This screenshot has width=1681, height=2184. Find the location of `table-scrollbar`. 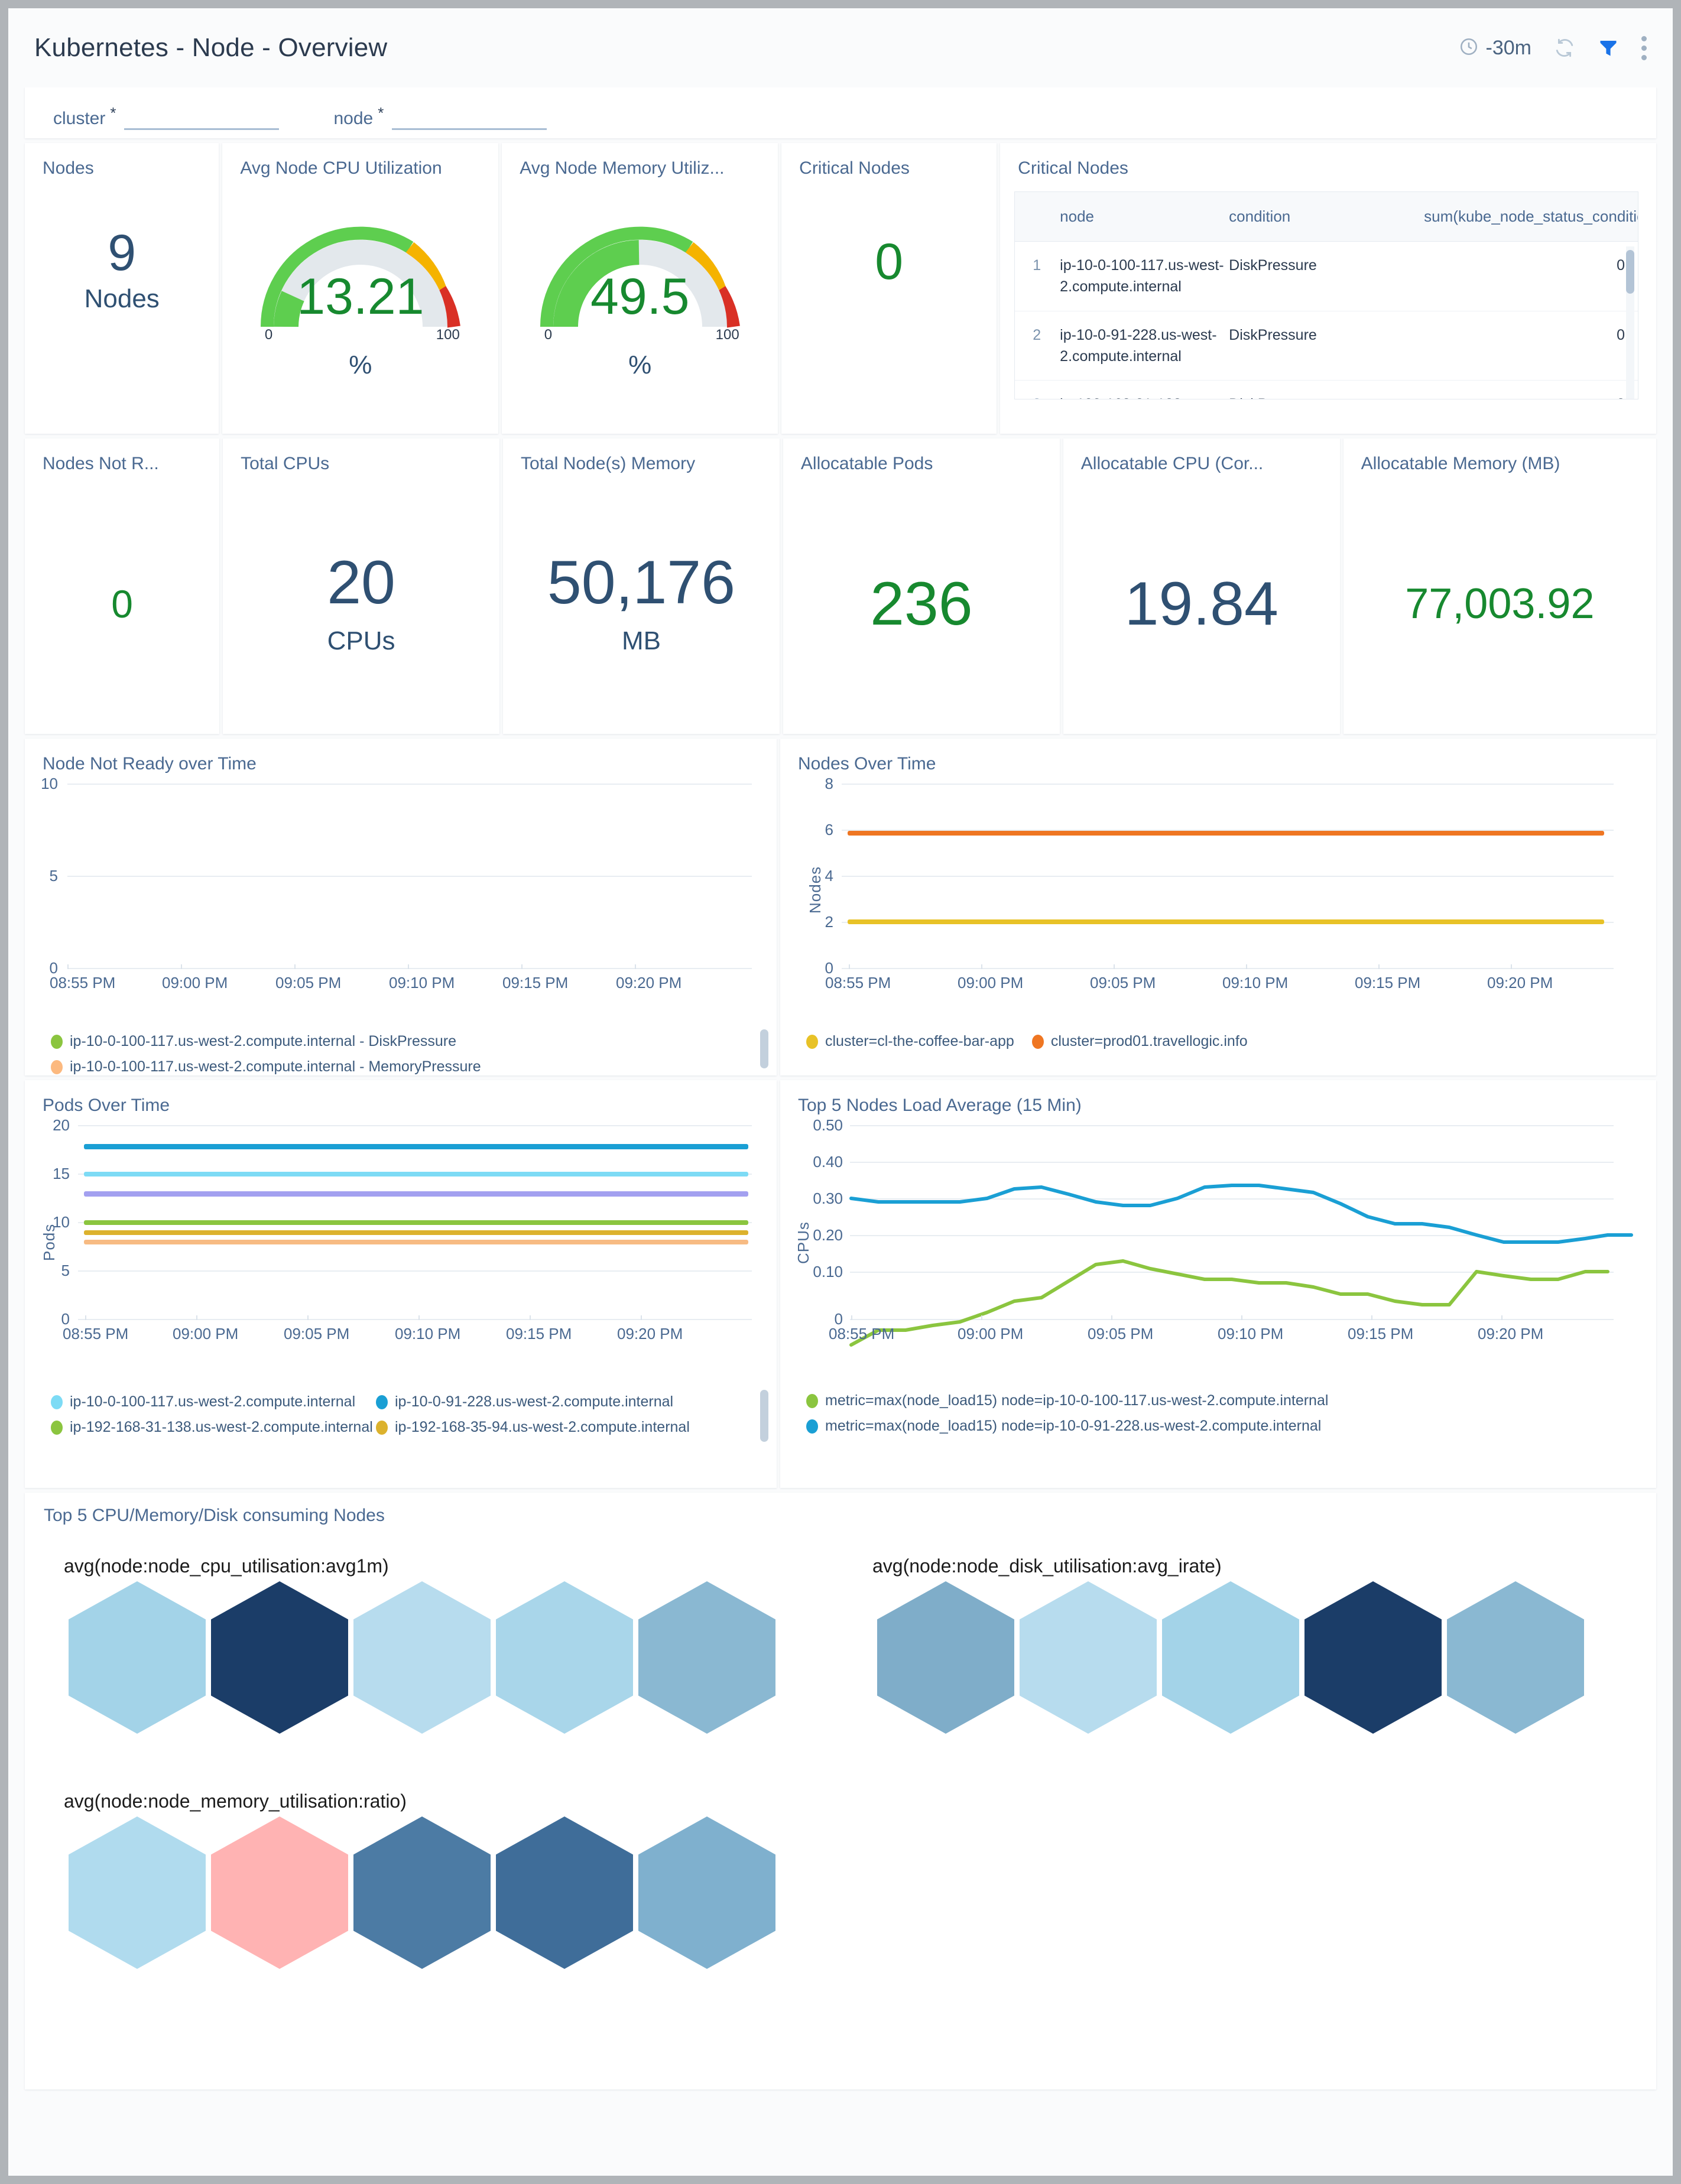

table-scrollbar is located at coordinates (1630, 272).